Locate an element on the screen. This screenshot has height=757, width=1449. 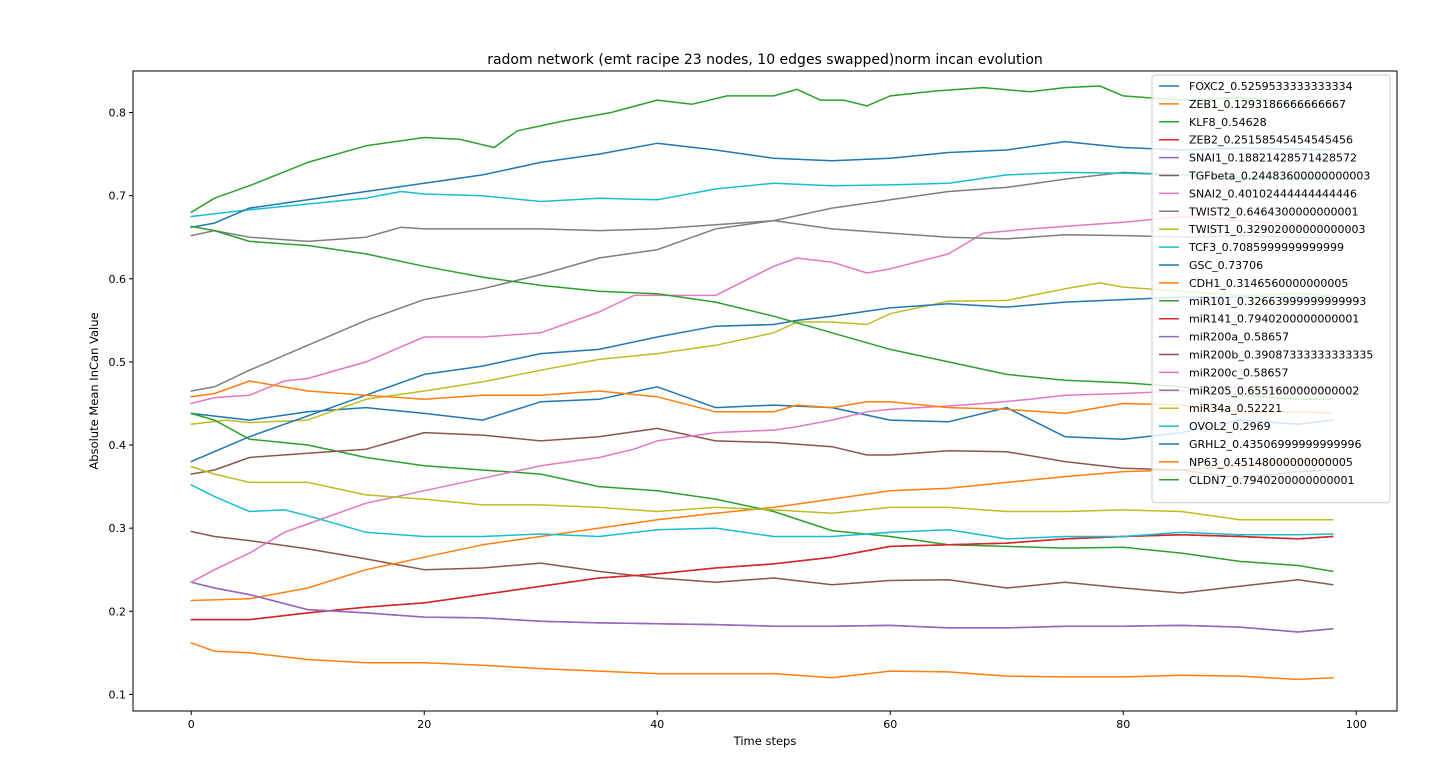
x-tick-label: 40 is located at coordinates (657, 724).